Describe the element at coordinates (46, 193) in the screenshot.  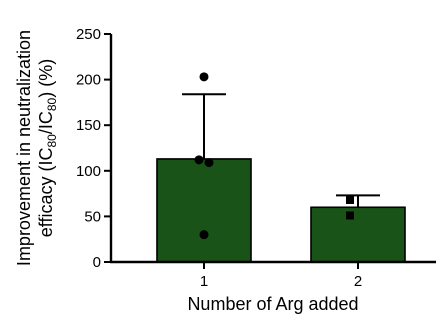
I see `y-axis-title-prefix: efficacy (IC` at that location.